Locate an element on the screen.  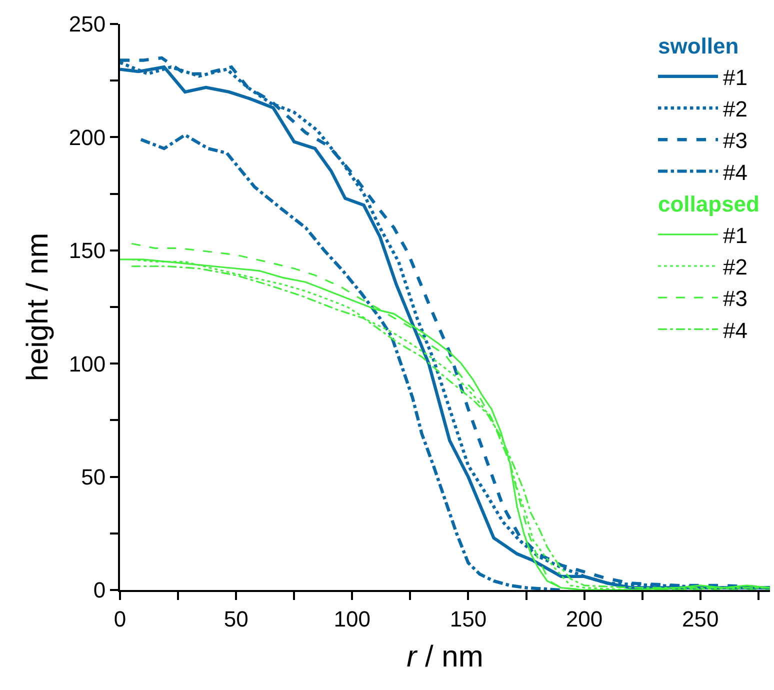
y-tick-label: 50 is located at coordinates (93, 477).